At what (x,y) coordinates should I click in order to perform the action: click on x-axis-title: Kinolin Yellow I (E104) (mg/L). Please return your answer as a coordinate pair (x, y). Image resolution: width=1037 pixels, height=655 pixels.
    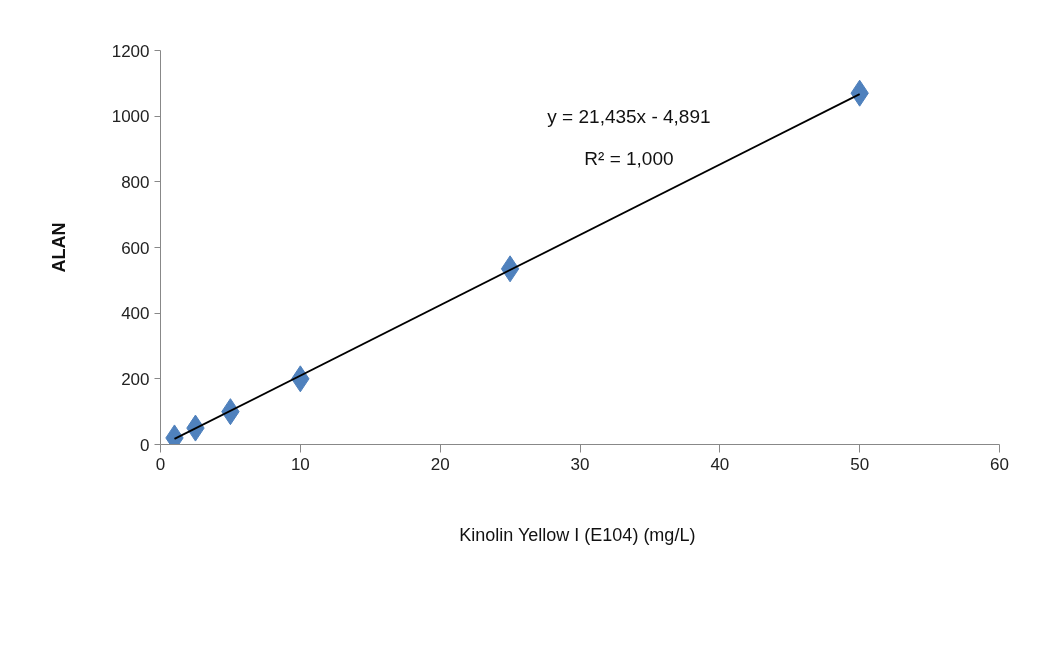
    Looking at the image, I should click on (577, 534).